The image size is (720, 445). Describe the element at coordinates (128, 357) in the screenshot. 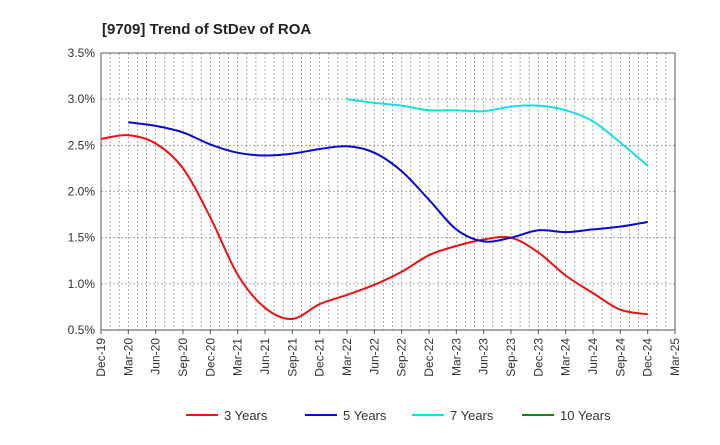

I see `x-tick-label: Mar-20` at that location.